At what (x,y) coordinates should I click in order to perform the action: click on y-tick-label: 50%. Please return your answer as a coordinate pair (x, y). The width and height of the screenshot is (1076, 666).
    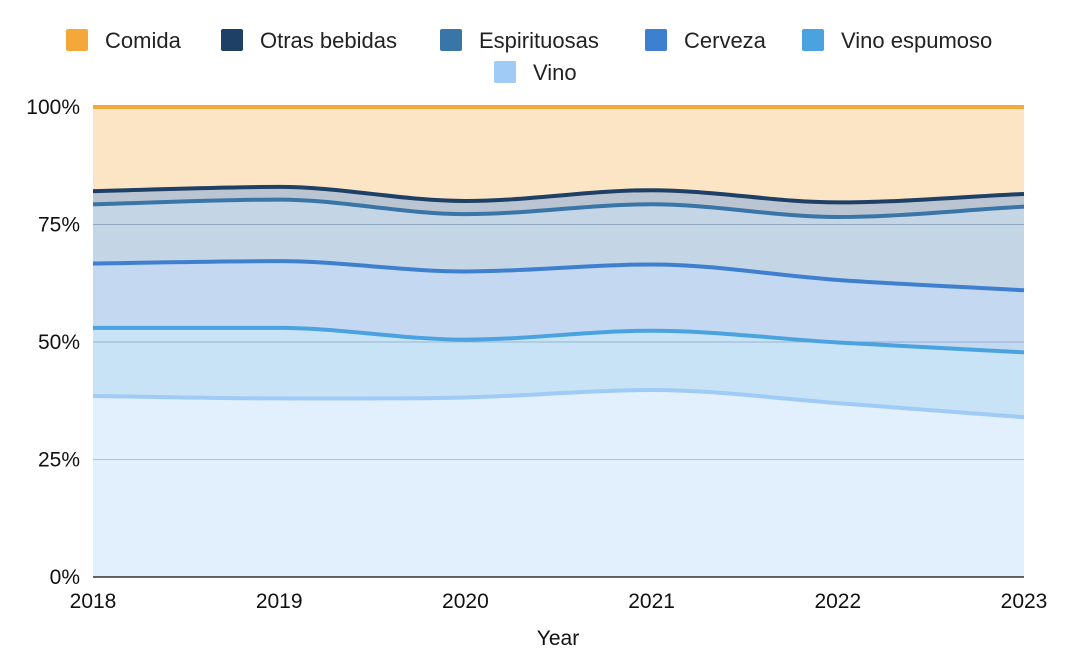
    Looking at the image, I should click on (59, 342).